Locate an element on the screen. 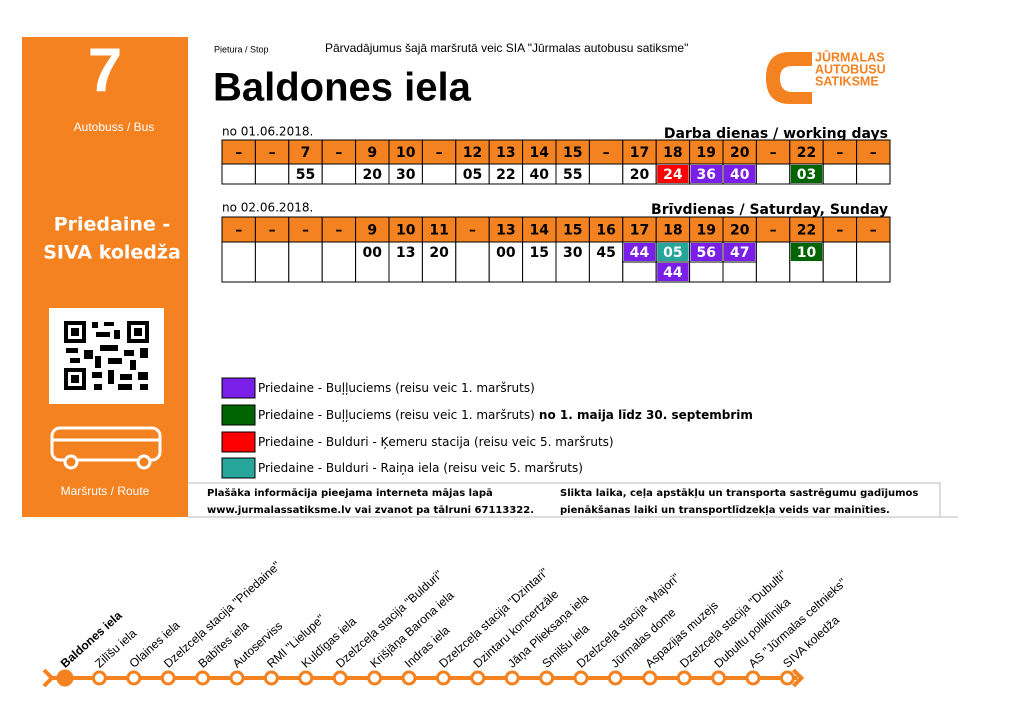  hour: 19 is located at coordinates (706, 231).